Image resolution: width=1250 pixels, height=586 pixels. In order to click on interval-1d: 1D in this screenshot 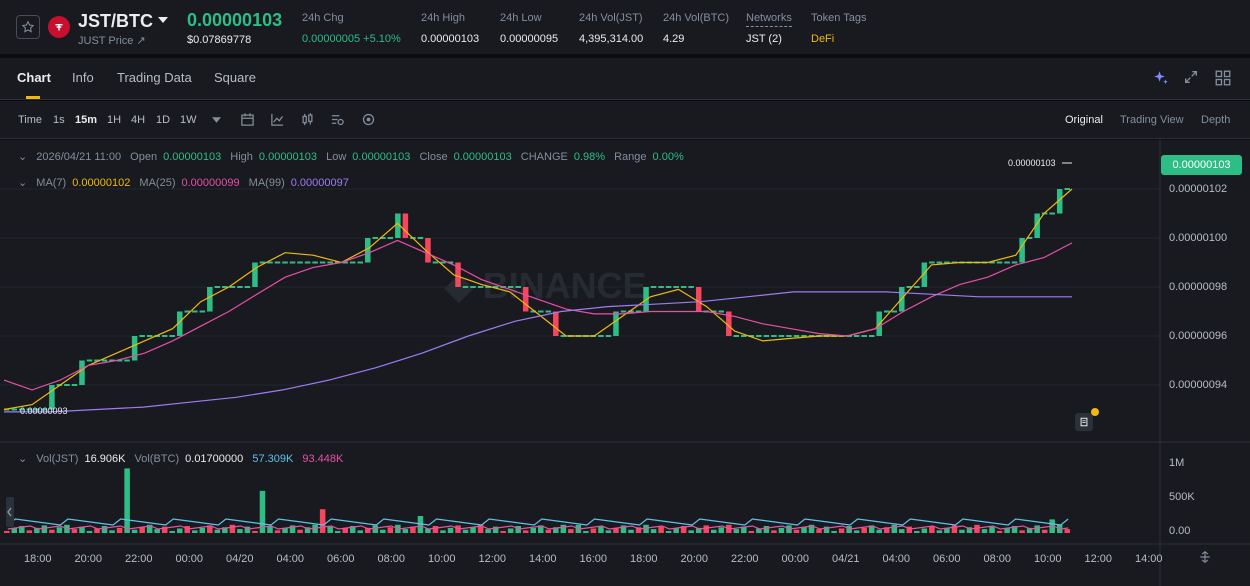, I will do `click(163, 120)`.